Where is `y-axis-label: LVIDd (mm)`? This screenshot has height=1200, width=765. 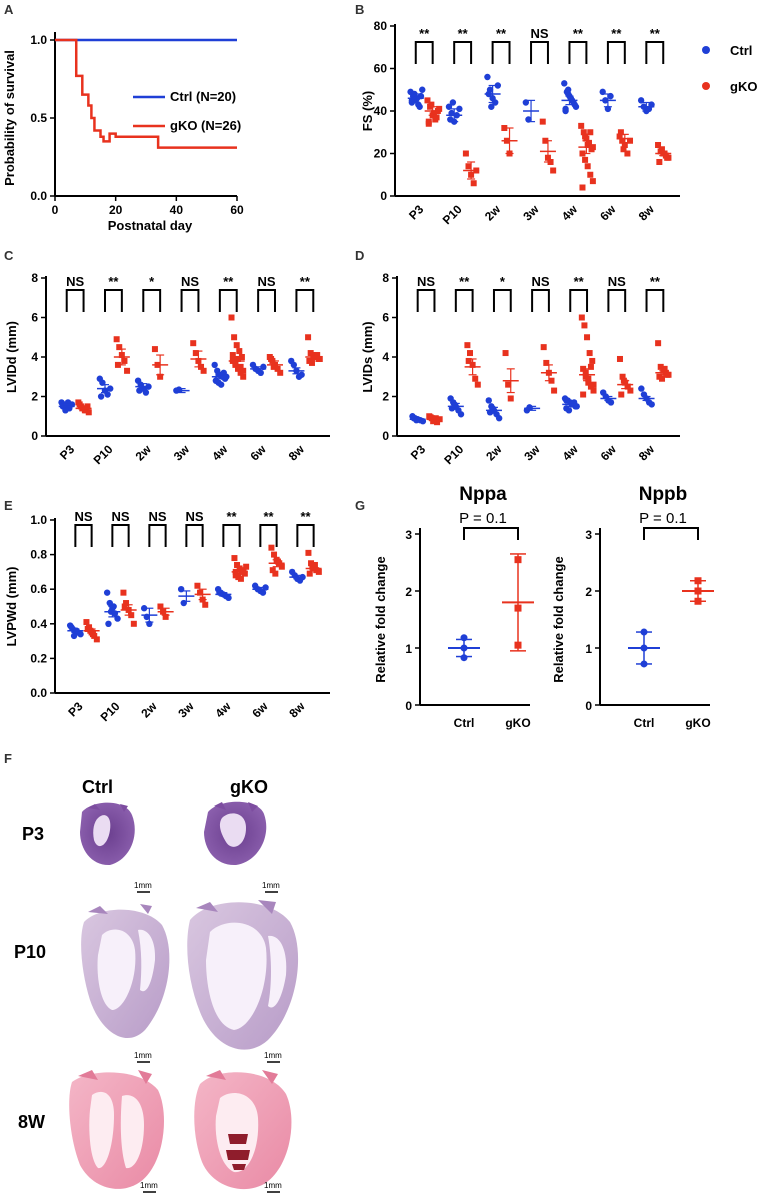
y-axis-label: LVIDd (mm) is located at coordinates (11, 357).